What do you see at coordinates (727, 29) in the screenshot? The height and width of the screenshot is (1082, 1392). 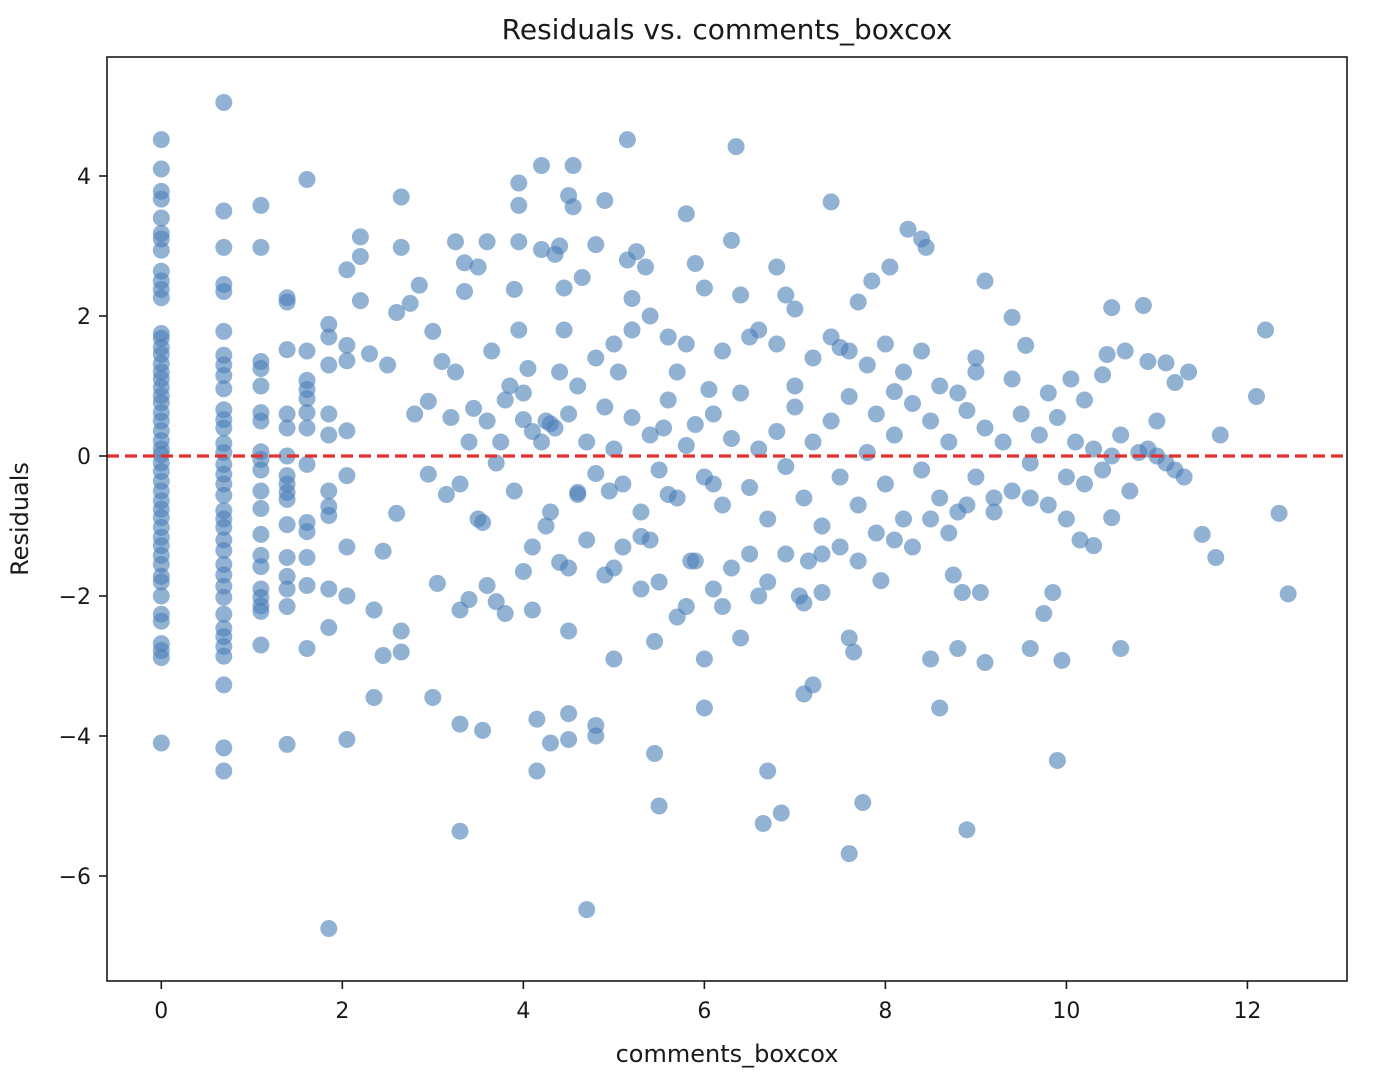 I see `chart-title: Residuals vs. comments_boxcox` at bounding box center [727, 29].